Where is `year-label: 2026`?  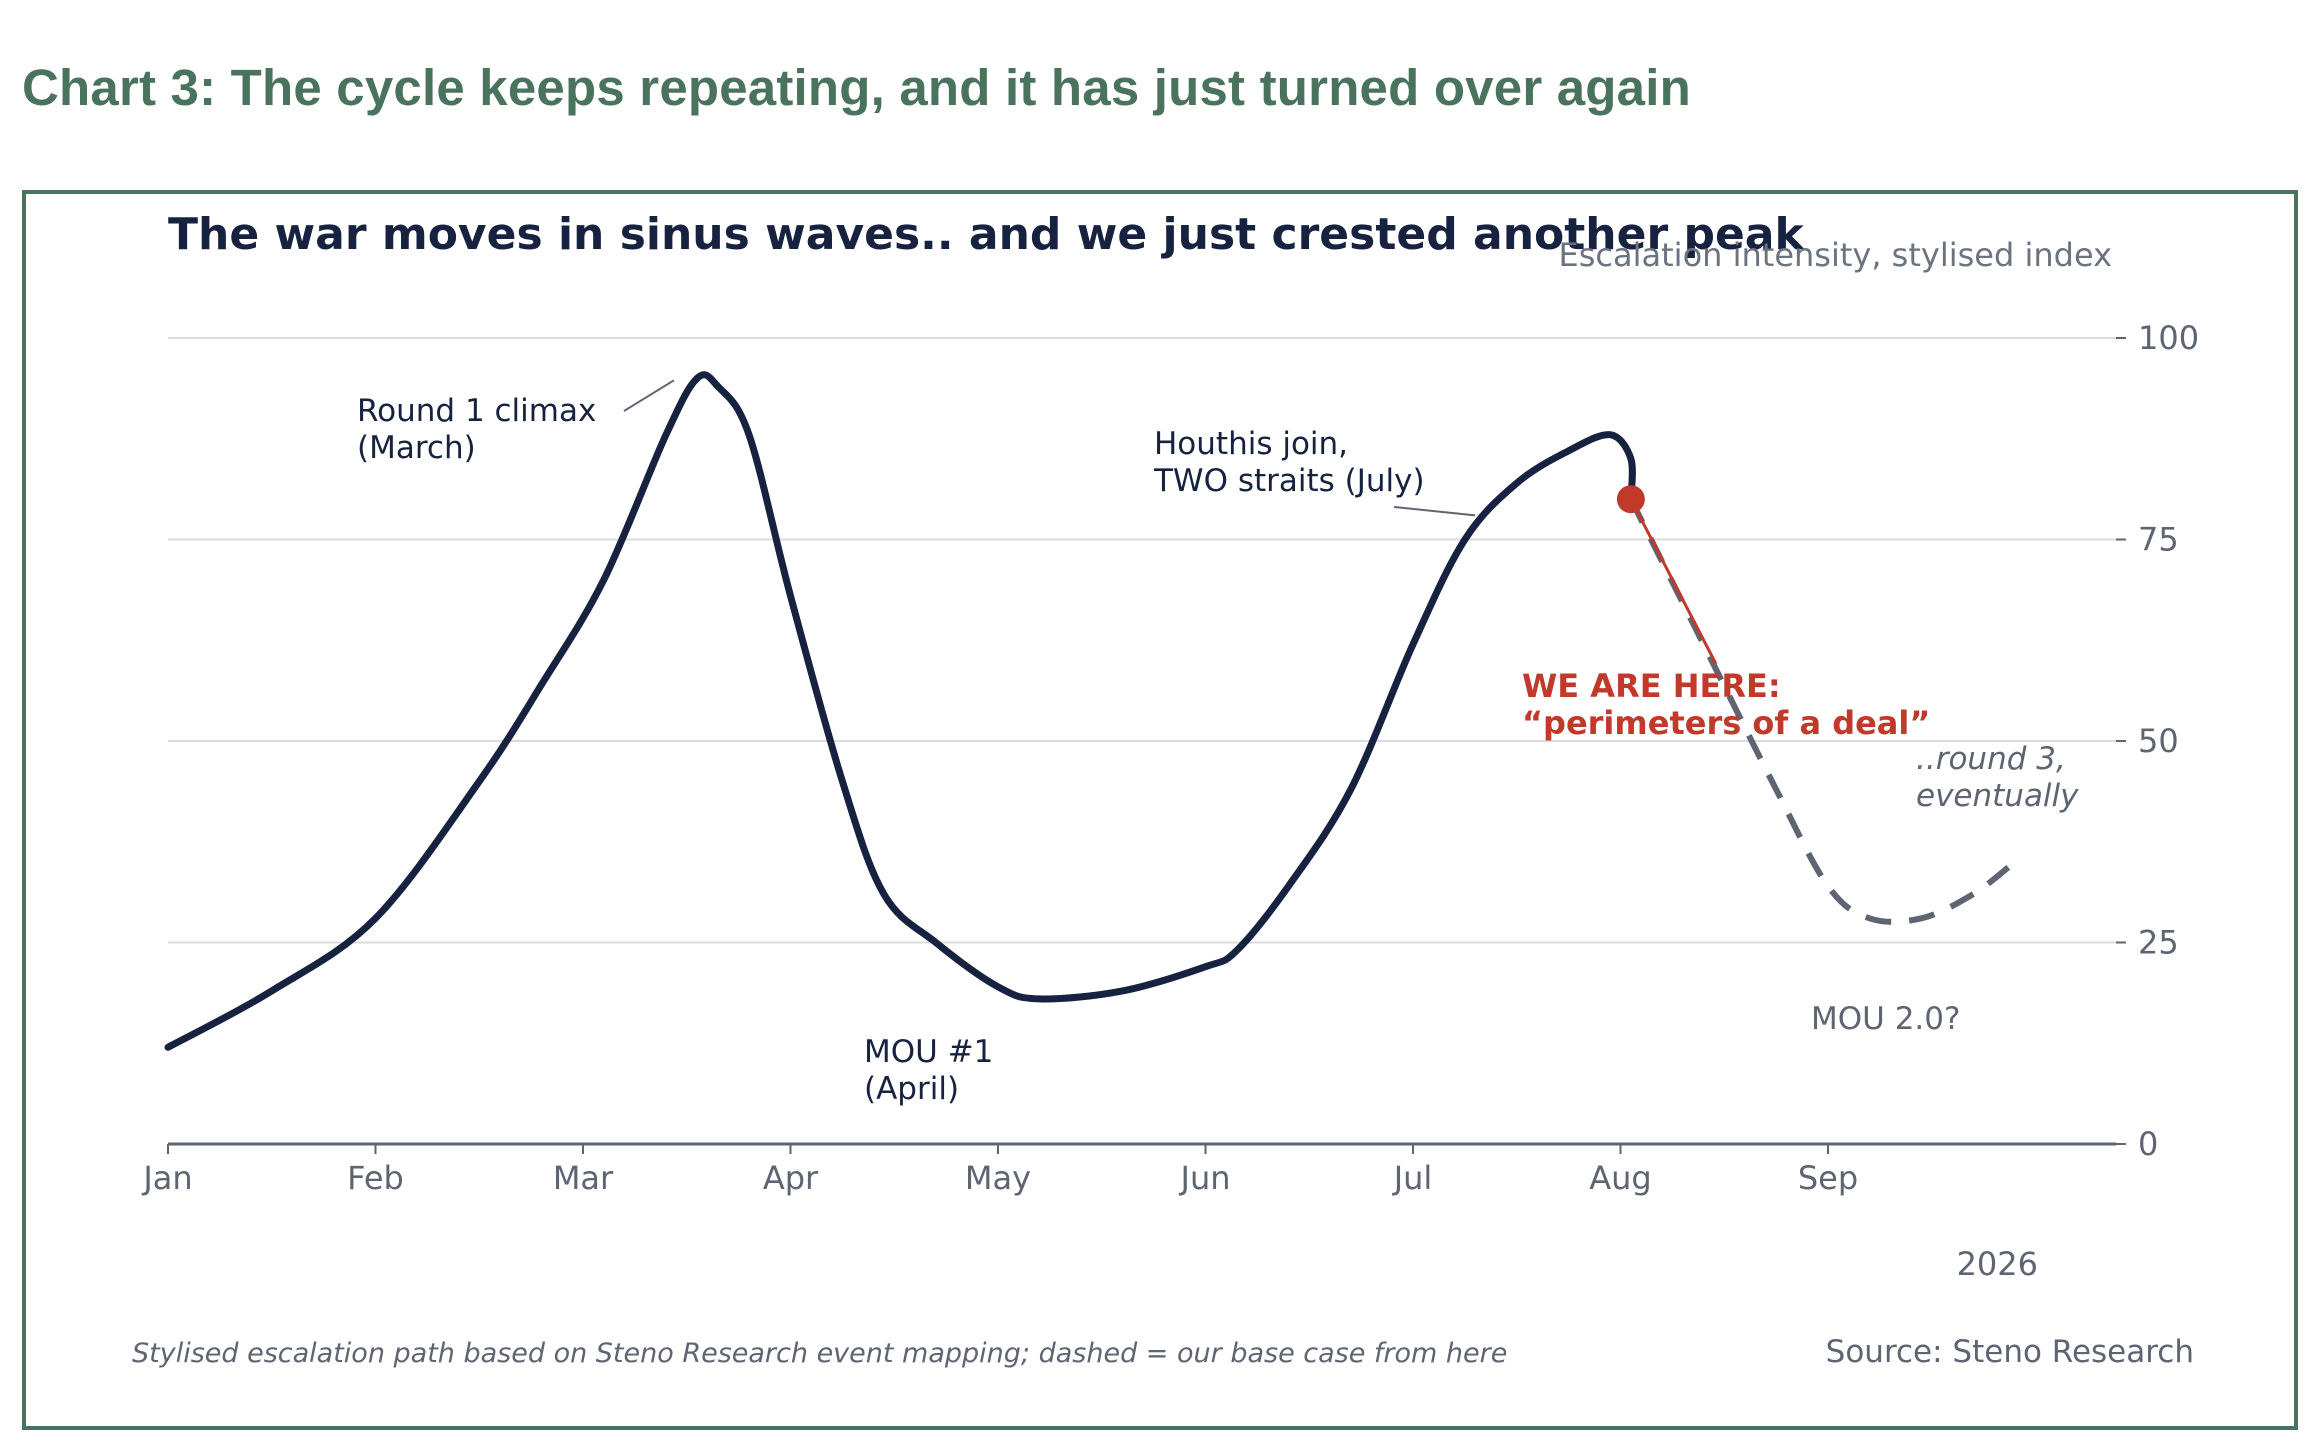
year-label: 2026 is located at coordinates (1997, 1264).